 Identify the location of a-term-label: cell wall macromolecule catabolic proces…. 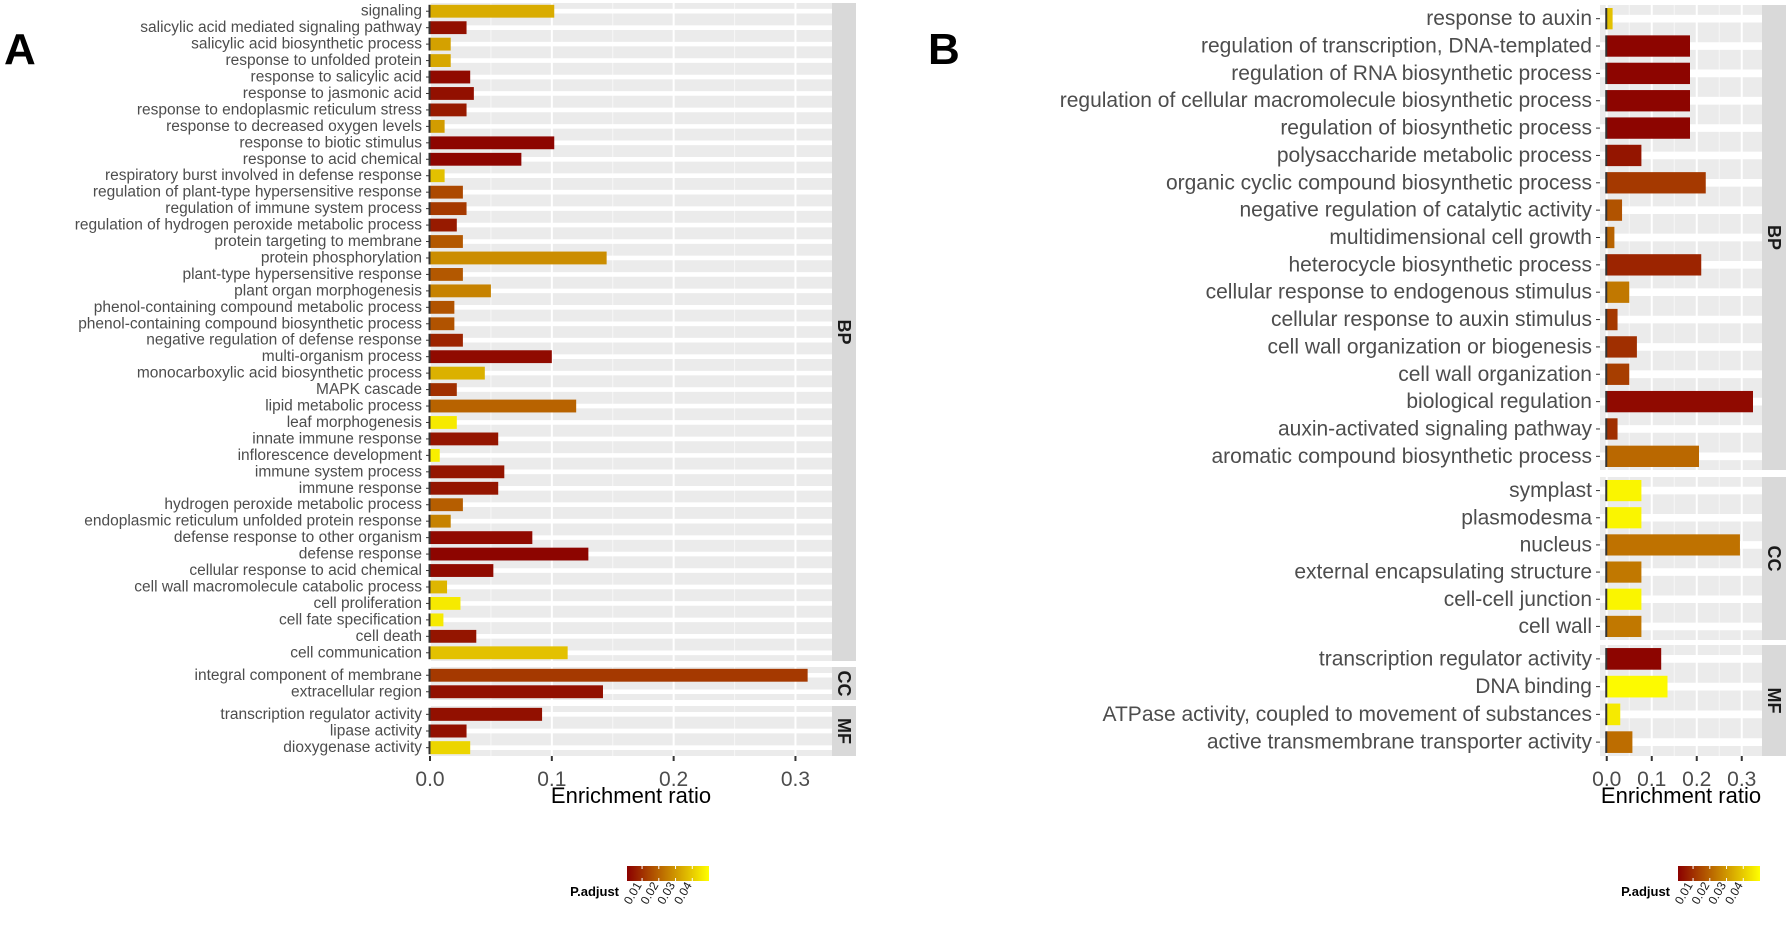
(278, 586).